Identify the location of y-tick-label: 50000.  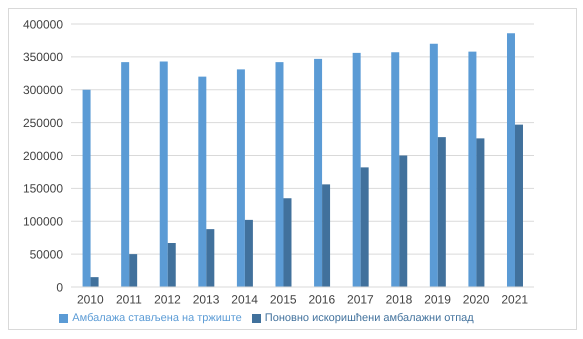
(47, 254).